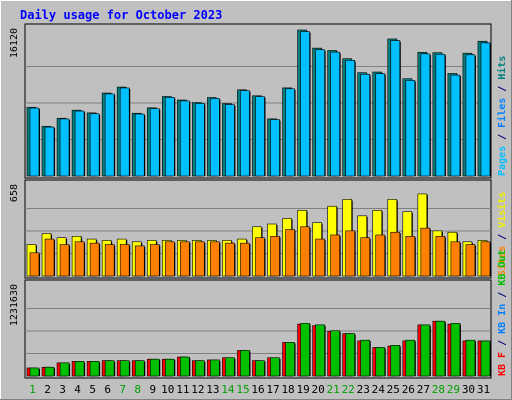 This screenshot has width=512, height=400. I want to click on x-tick-label-14: 14, so click(228, 389).